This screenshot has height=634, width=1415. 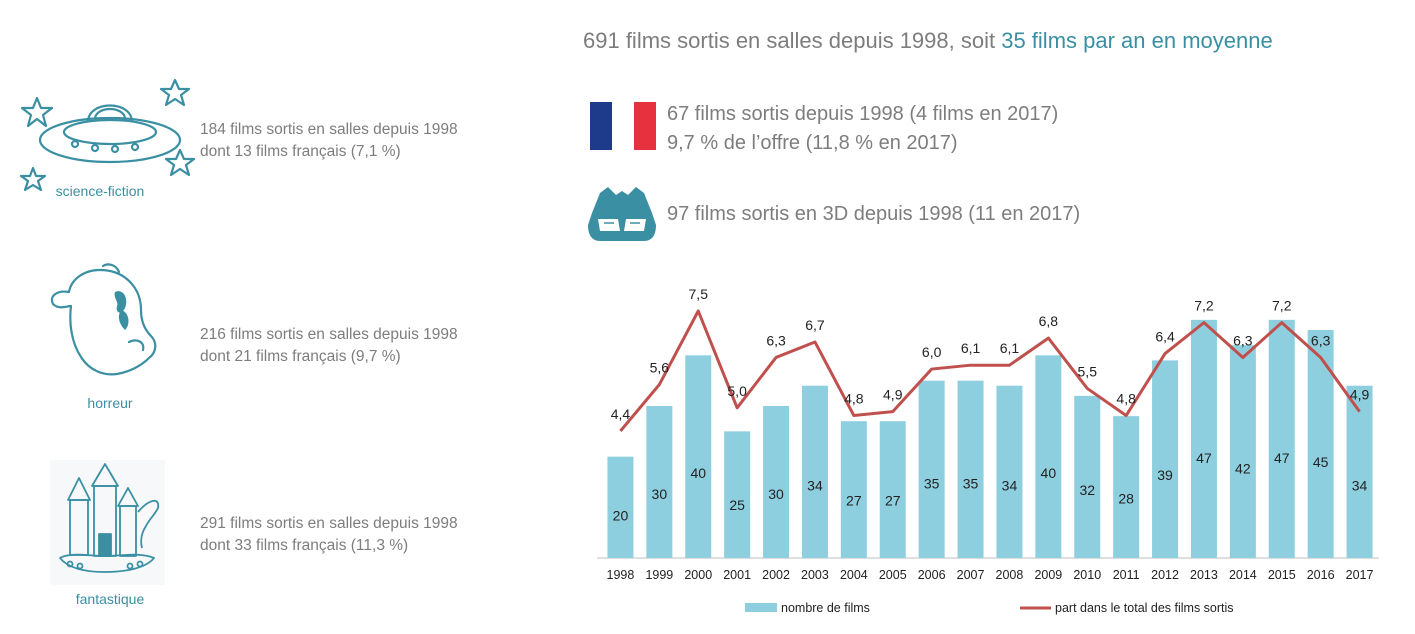 What do you see at coordinates (329, 129) in the screenshot?
I see `genre-line1: 184 films sortis en salles depuis 1998` at bounding box center [329, 129].